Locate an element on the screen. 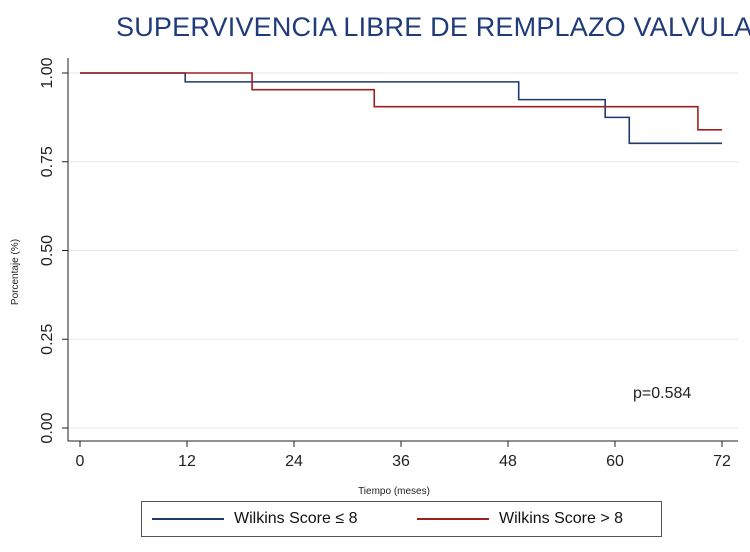 The image size is (750, 552). y-tick-label-4: 1.00 is located at coordinates (47, 72).